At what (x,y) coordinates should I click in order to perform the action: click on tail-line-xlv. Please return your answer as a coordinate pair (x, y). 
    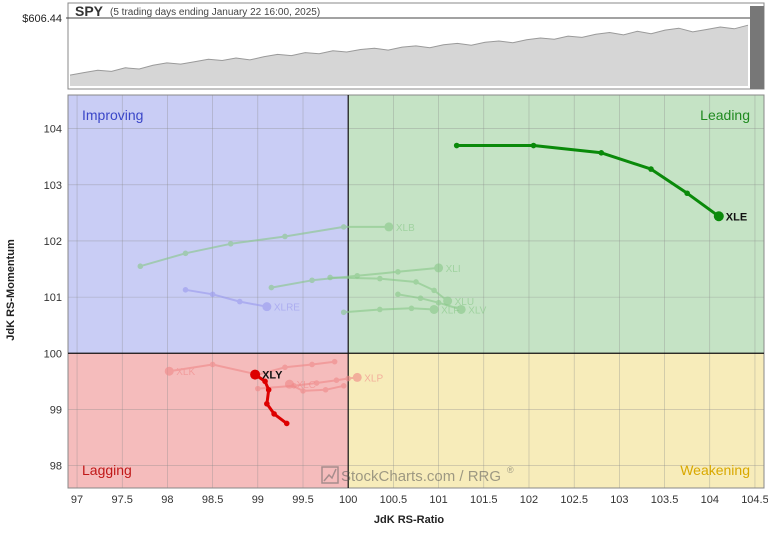
    Looking at the image, I should click on (429, 302).